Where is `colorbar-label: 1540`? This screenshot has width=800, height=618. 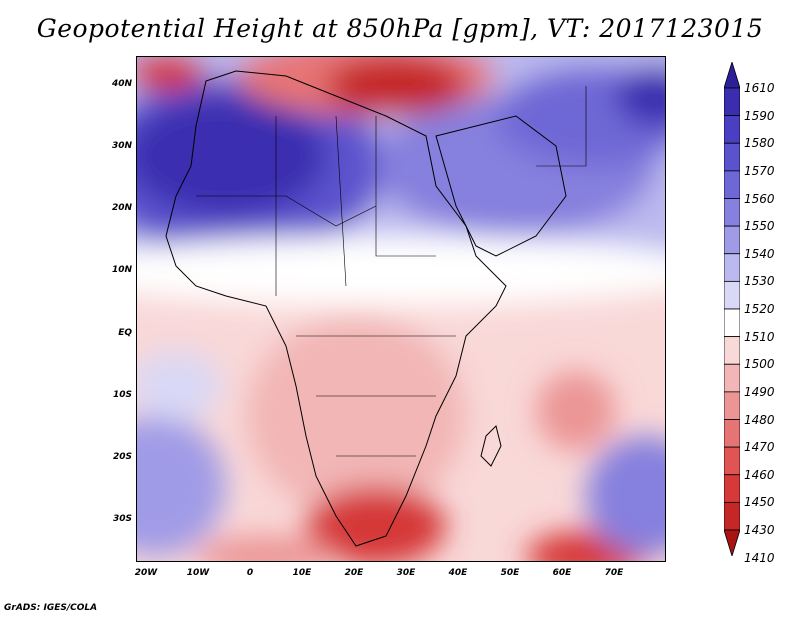
colorbar-label: 1540 is located at coordinates (759, 253).